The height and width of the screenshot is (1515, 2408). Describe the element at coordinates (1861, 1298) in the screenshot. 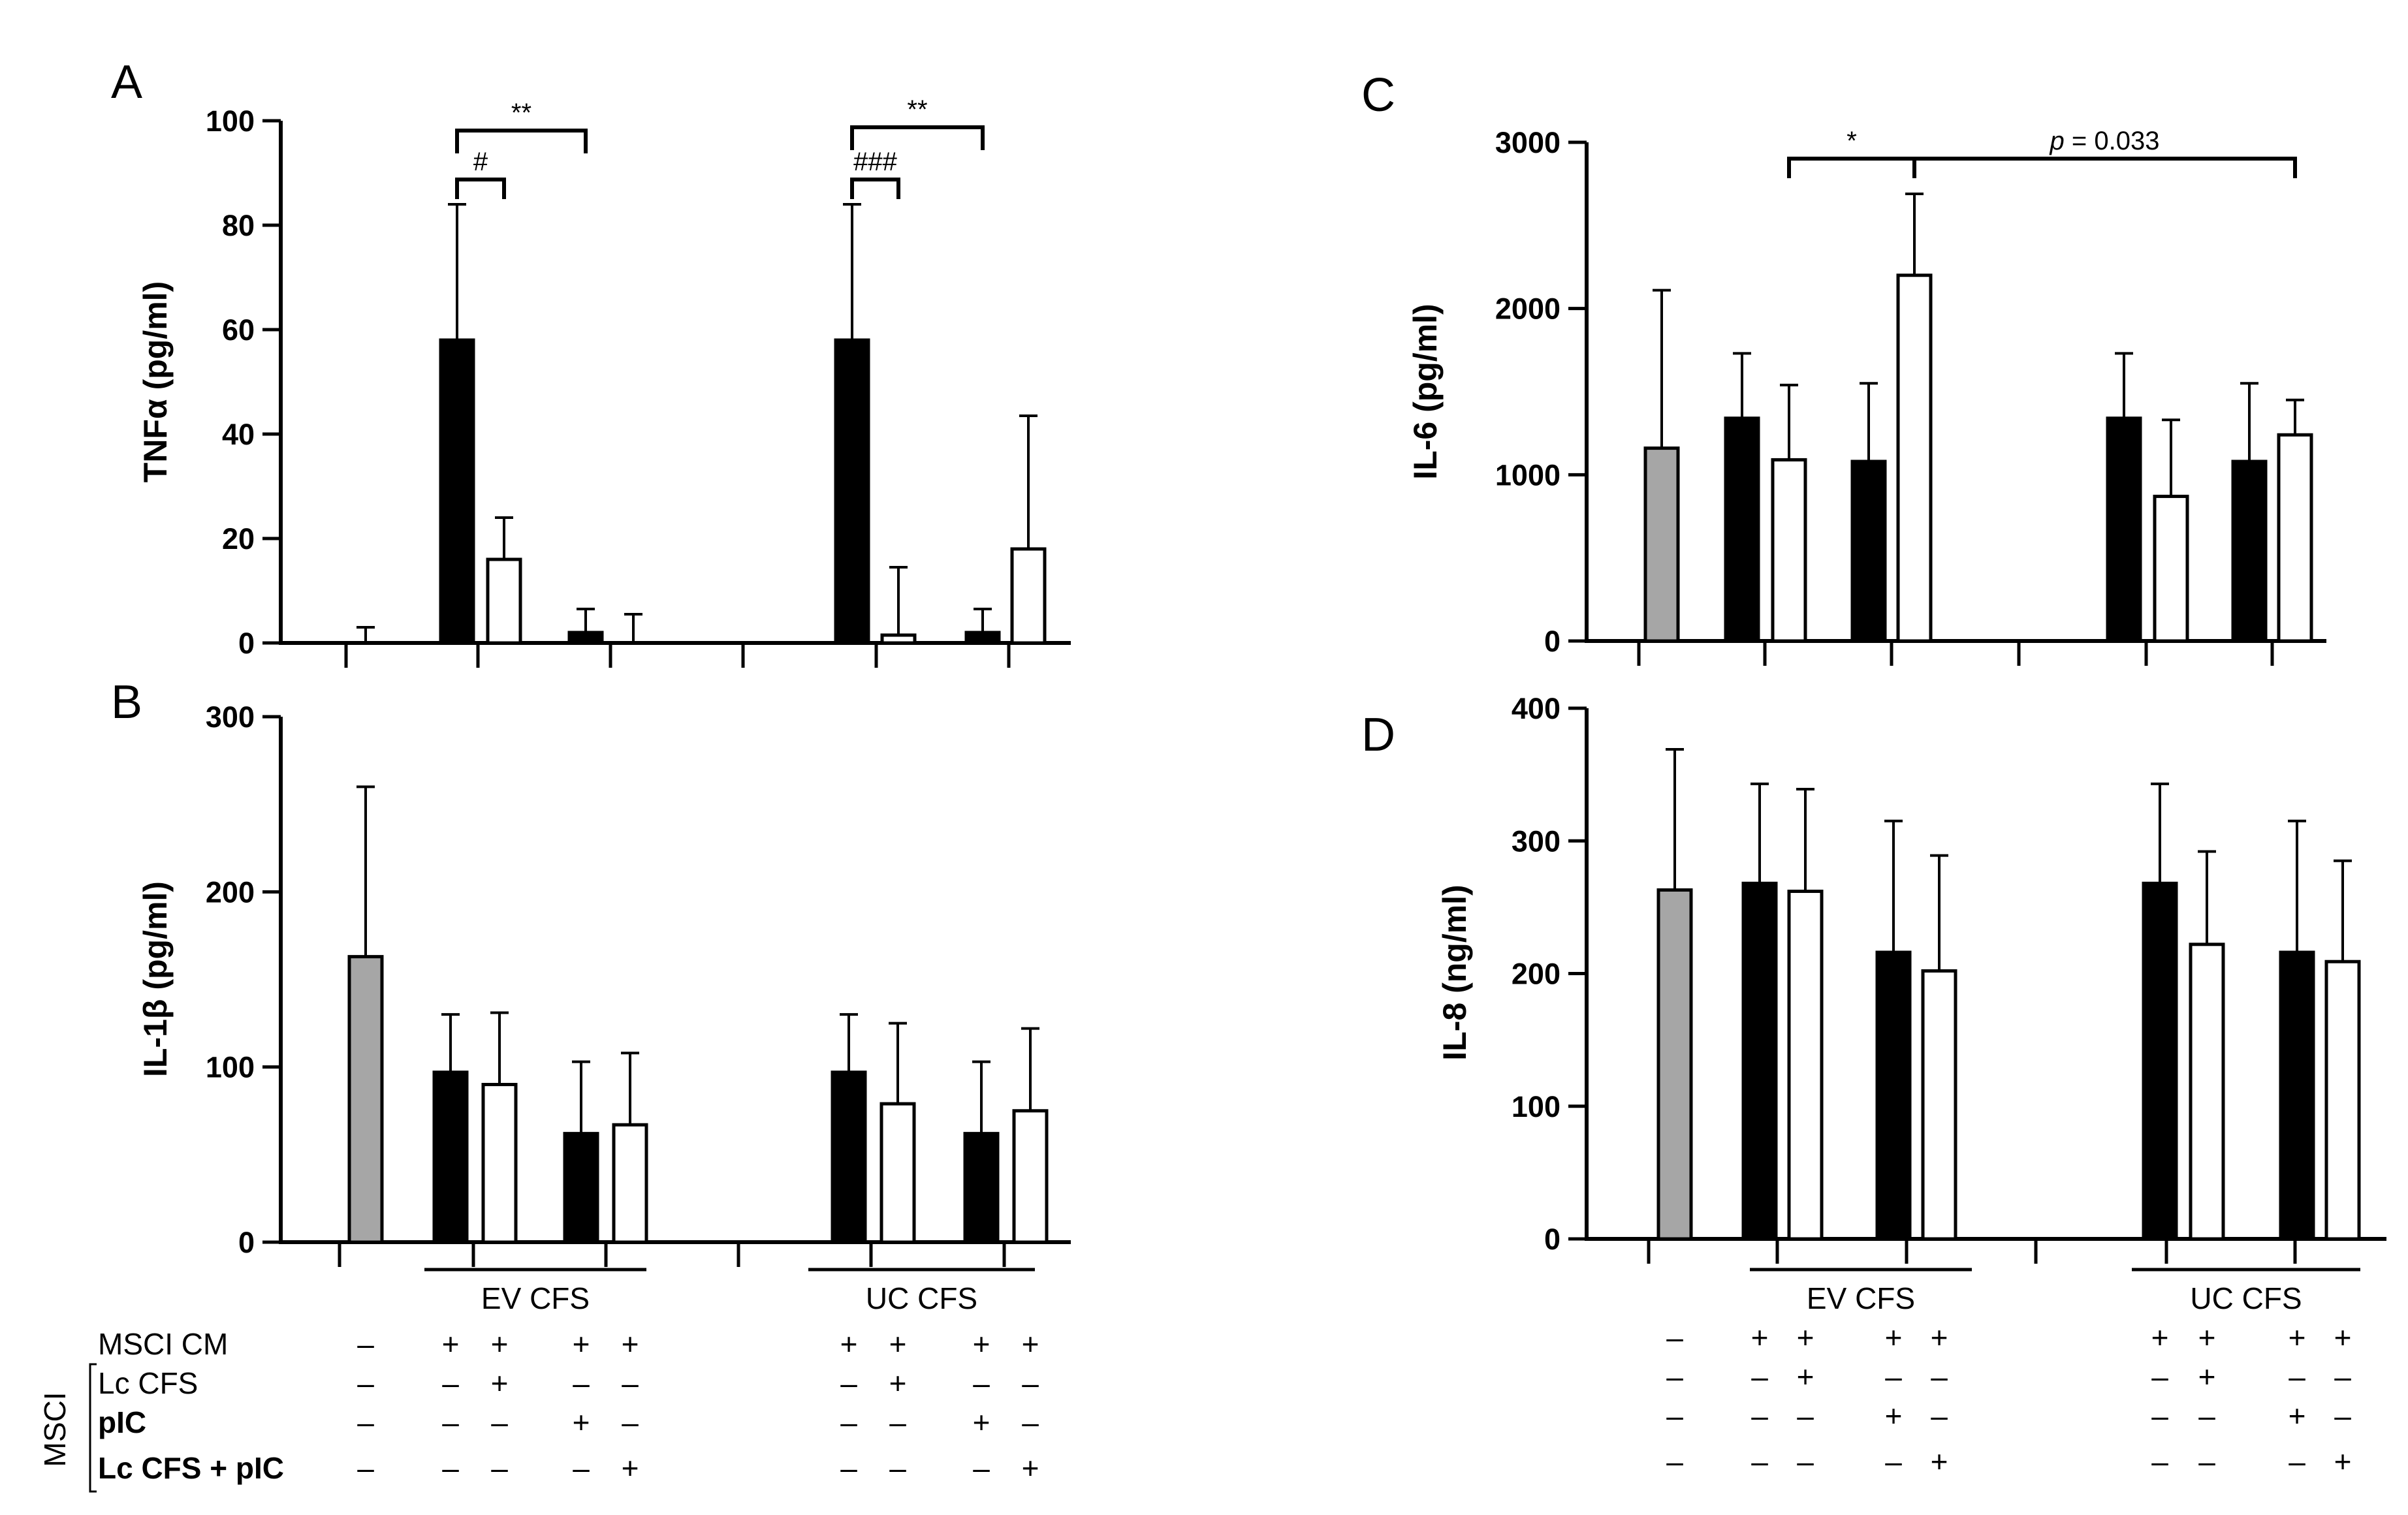

I see `group-ev-right-label: EV CFS` at that location.